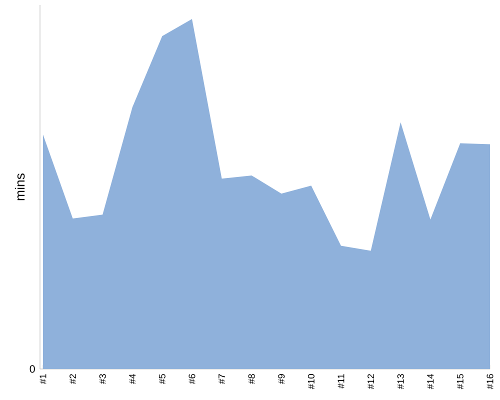 The width and height of the screenshot is (500, 400). Describe the element at coordinates (73, 379) in the screenshot. I see `x-tick-label: #2` at that location.